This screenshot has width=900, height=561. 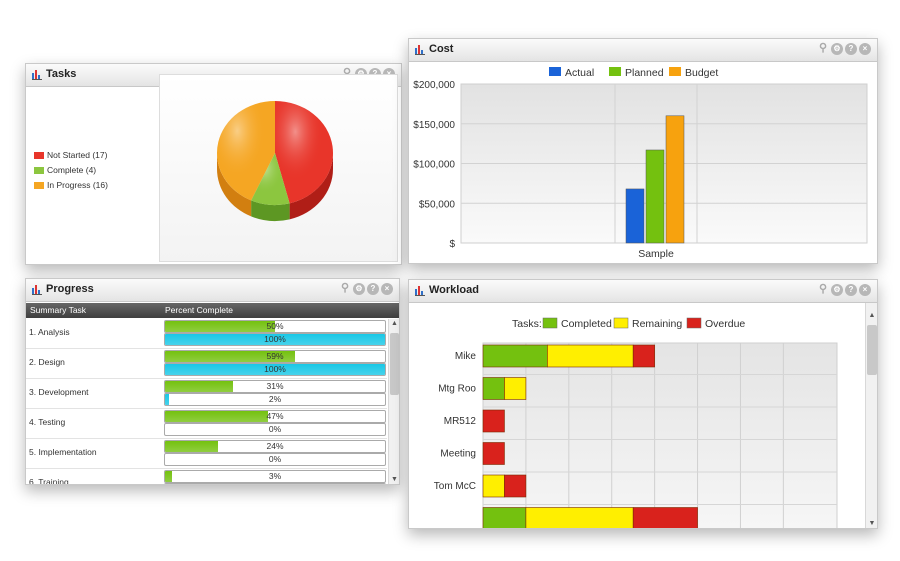 What do you see at coordinates (871, 415) in the screenshot?
I see `workload-scrollbar: ▲ ▼` at bounding box center [871, 415].